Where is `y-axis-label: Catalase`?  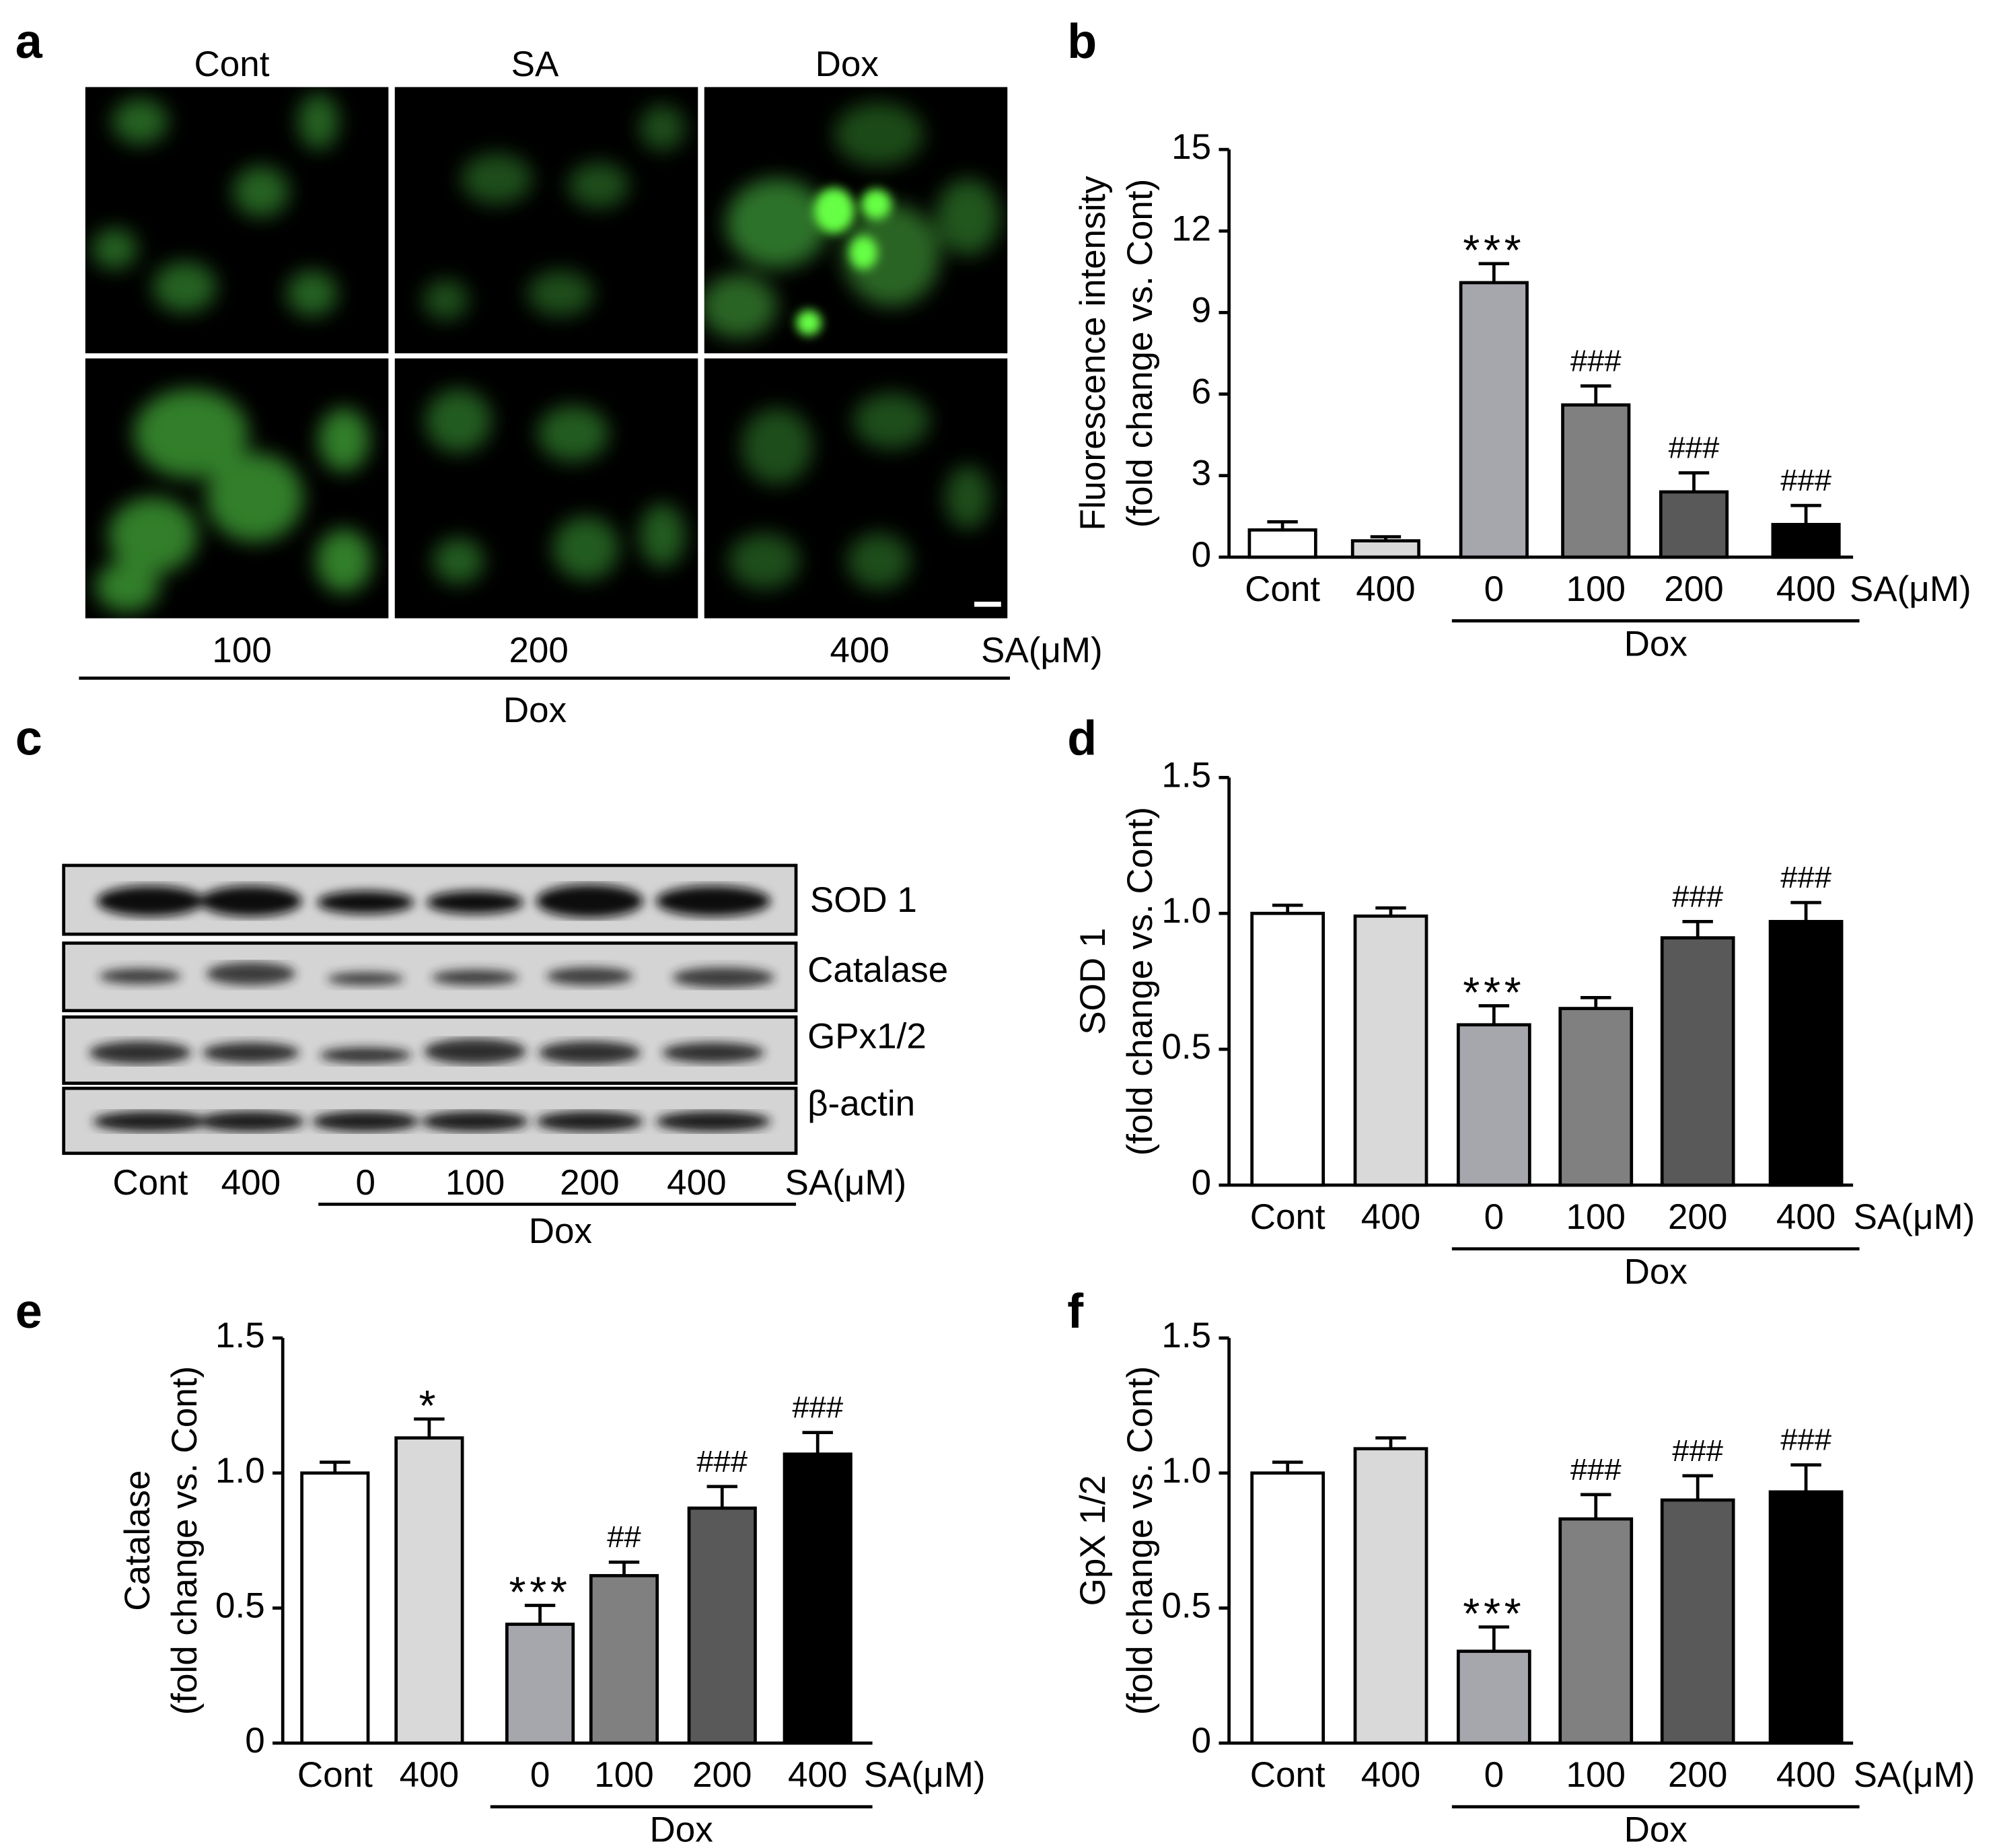 y-axis-label: Catalase is located at coordinates (138, 1540).